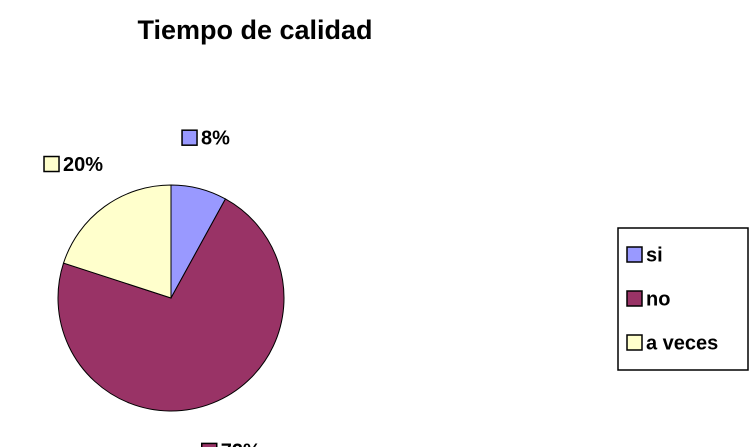  I want to click on legend-label: si, so click(654, 255).